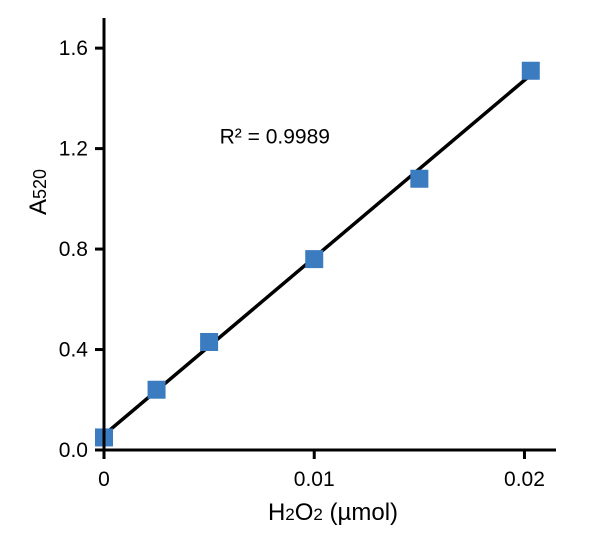 The image size is (597, 536). What do you see at coordinates (104, 479) in the screenshot?
I see `x-tick-label: 0` at bounding box center [104, 479].